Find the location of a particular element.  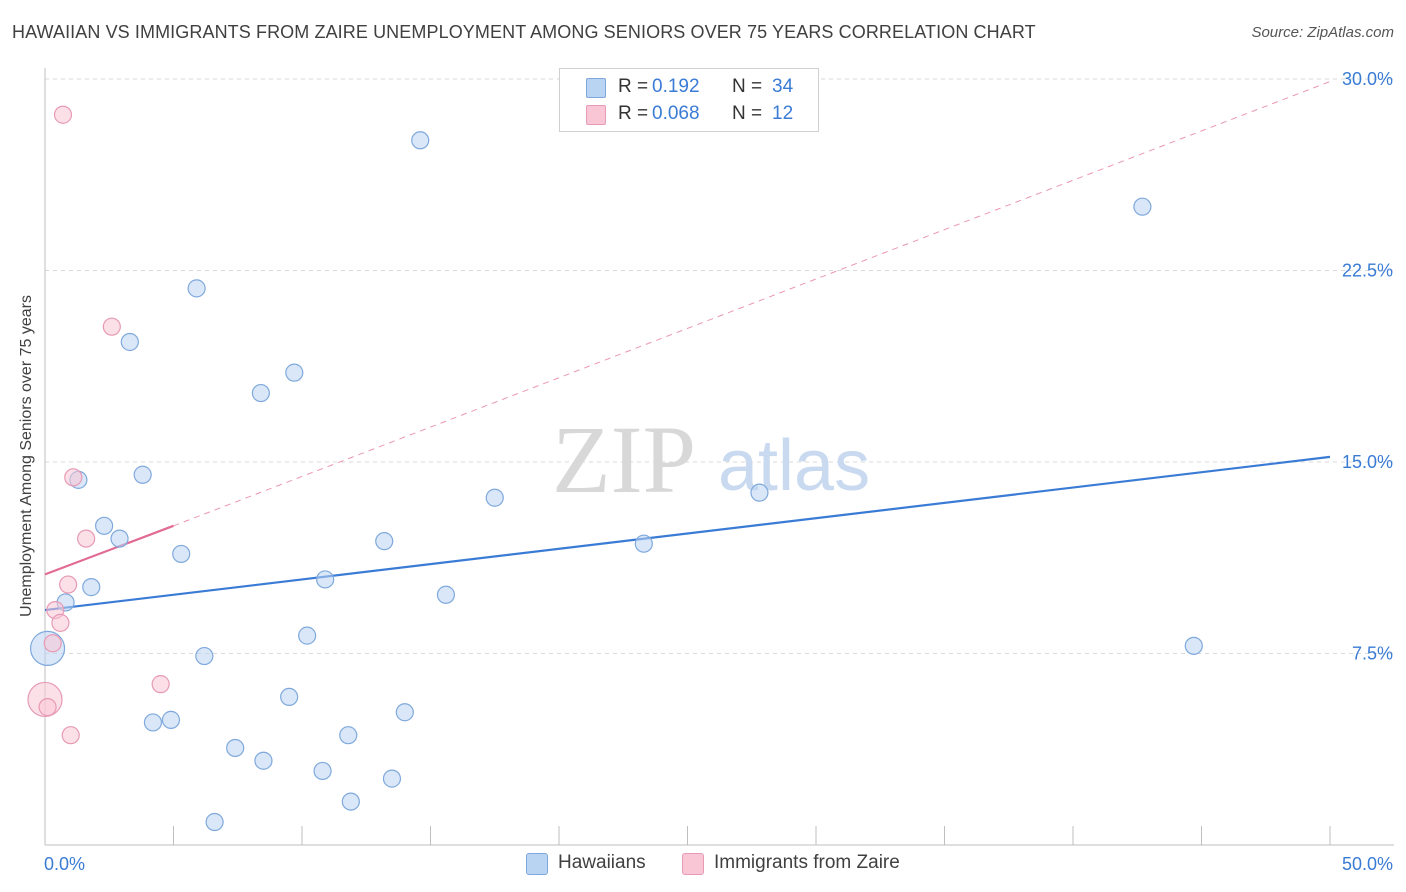

legend-label-hawaiians: Hawaiians is located at coordinates (602, 862).